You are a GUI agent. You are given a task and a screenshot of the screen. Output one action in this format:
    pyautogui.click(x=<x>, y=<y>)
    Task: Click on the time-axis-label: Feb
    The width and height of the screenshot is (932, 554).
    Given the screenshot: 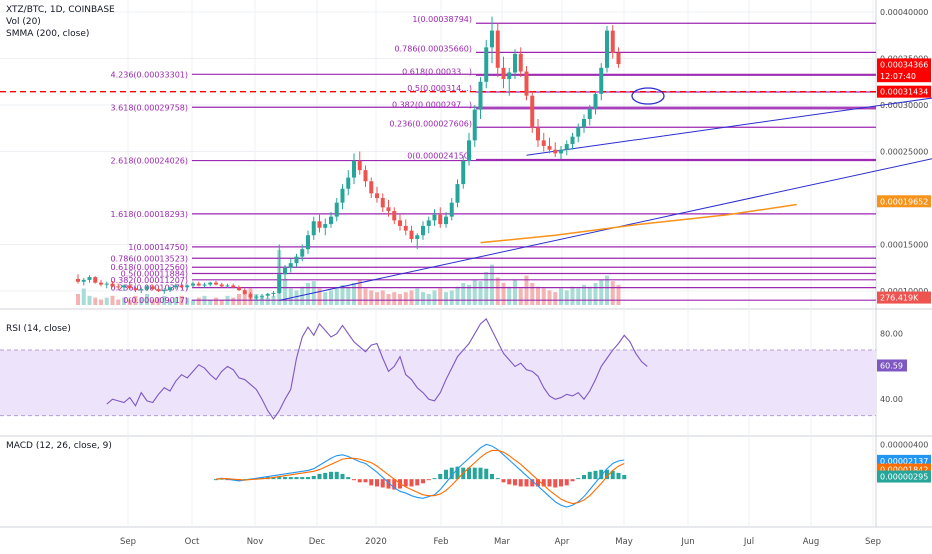 What is the action you would take?
    pyautogui.click(x=440, y=542)
    